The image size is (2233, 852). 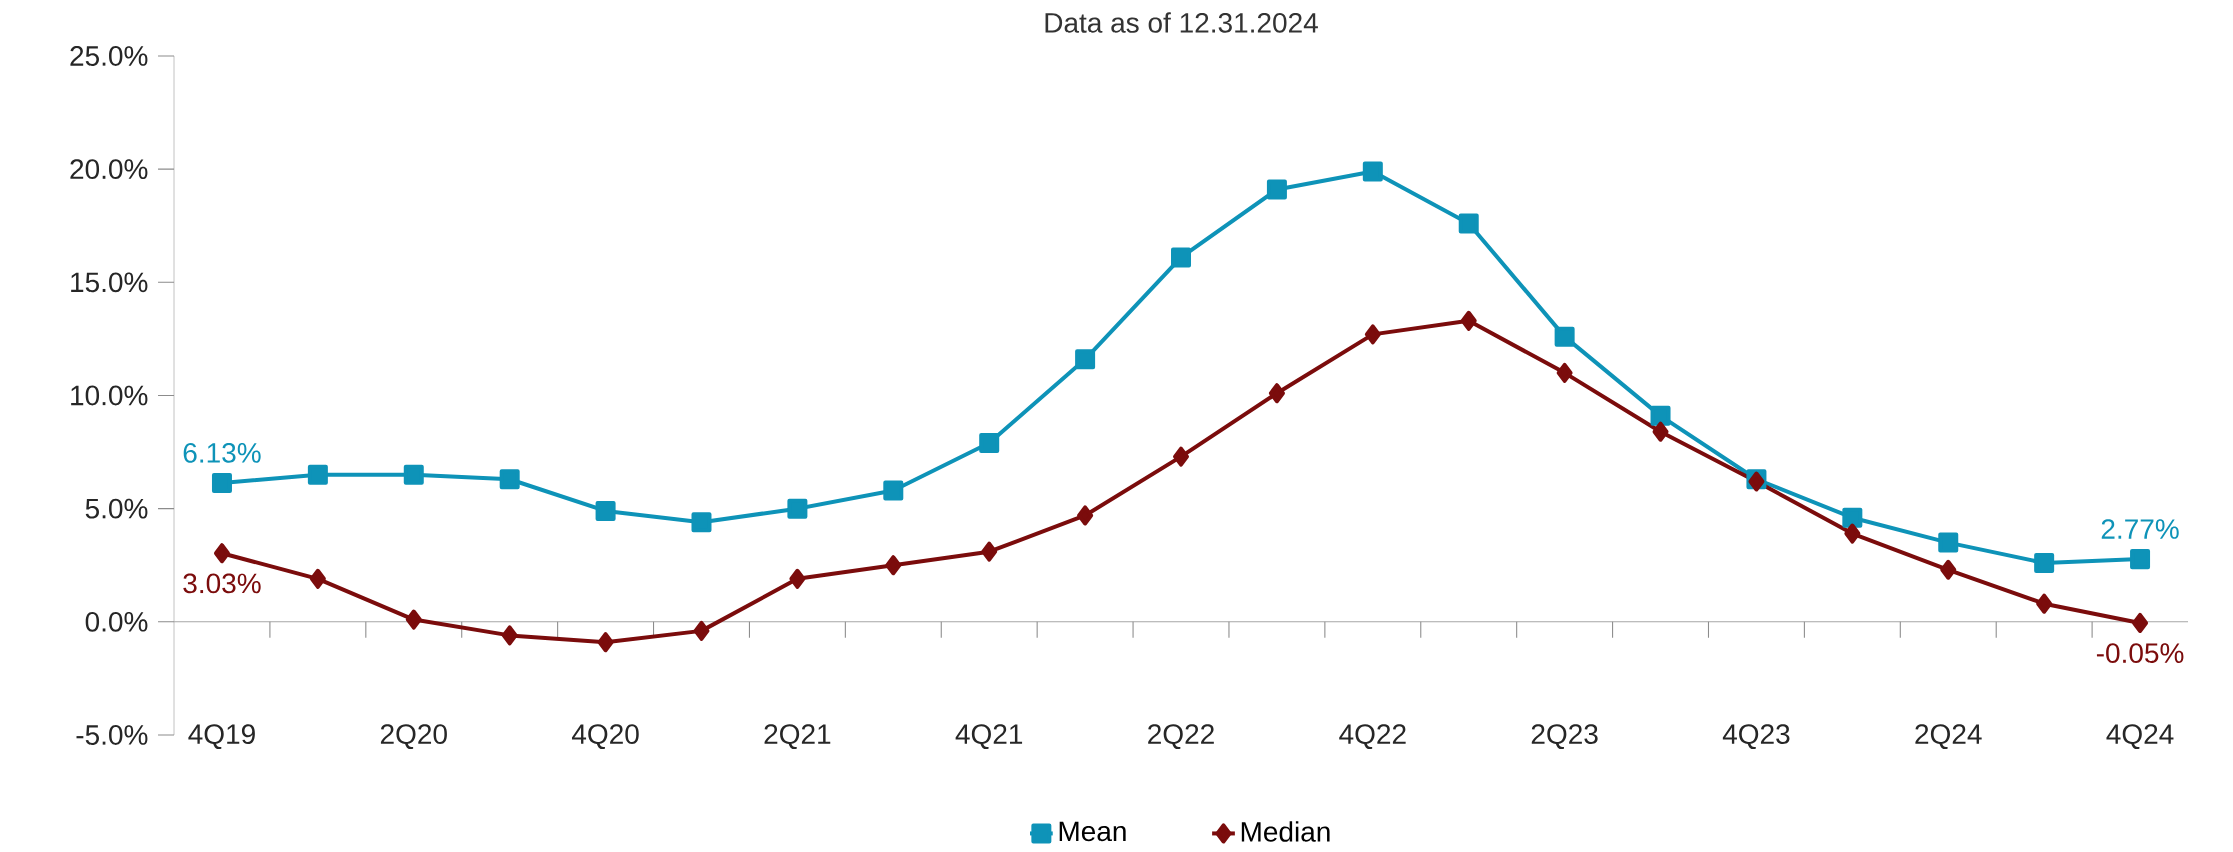 What do you see at coordinates (1285, 831) in the screenshot?
I see `legend-label: Median` at bounding box center [1285, 831].